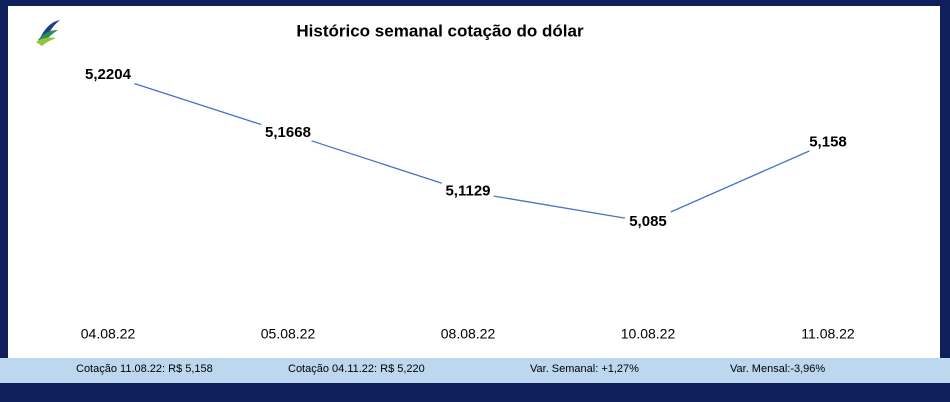 Image resolution: width=950 pixels, height=402 pixels. What do you see at coordinates (356, 369) in the screenshot?
I see `footer-text: Cotação 04.11.22: R$ 5,220` at bounding box center [356, 369].